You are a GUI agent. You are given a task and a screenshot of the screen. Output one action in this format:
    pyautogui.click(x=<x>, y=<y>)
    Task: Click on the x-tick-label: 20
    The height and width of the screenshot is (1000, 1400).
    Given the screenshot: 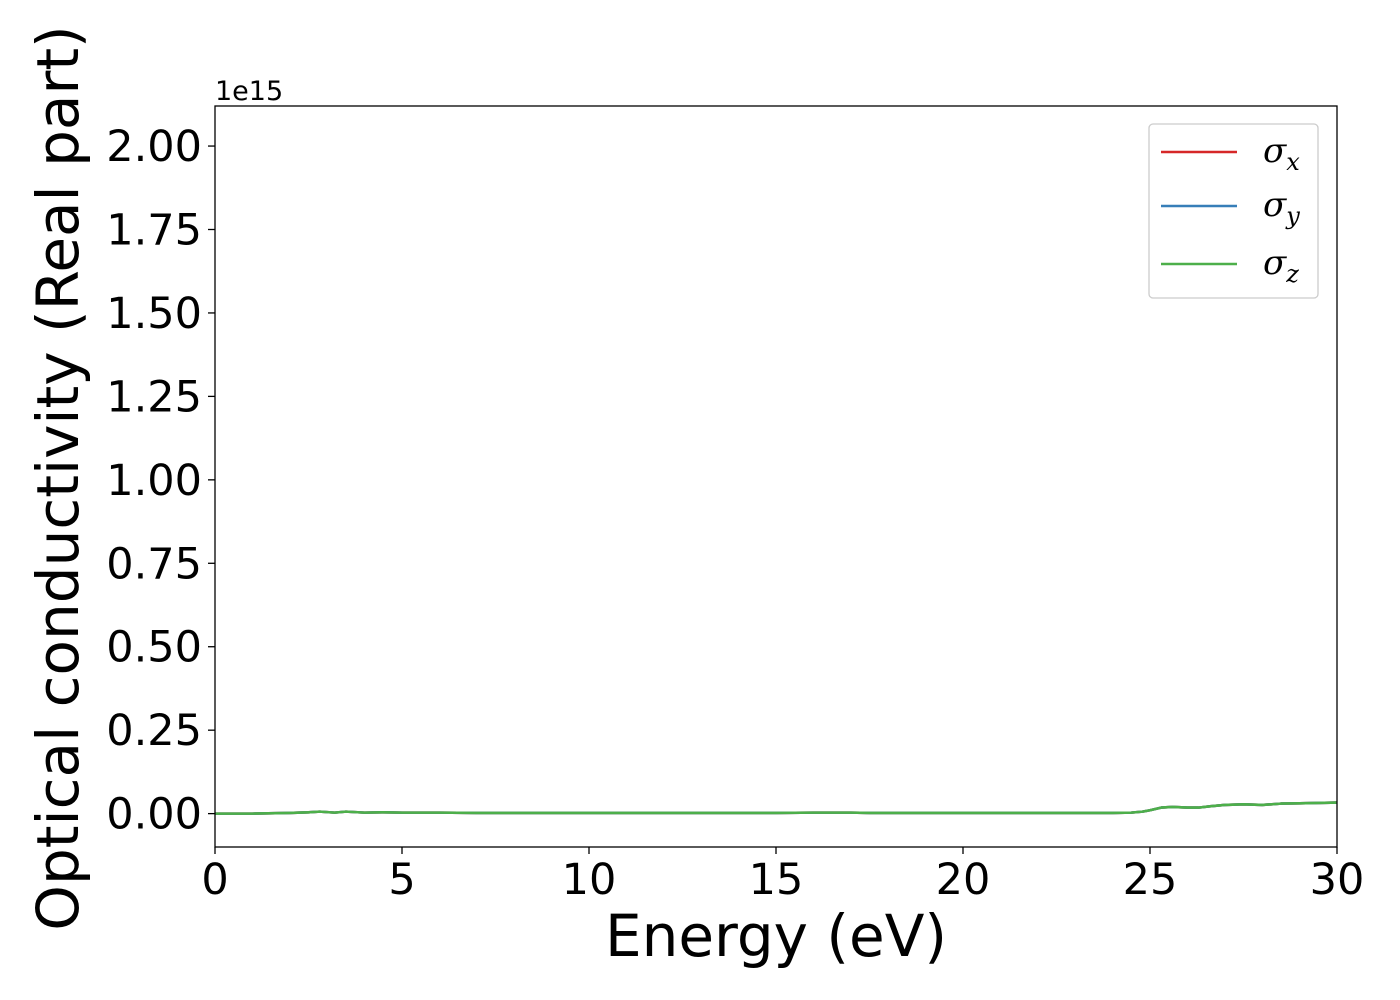 What is the action you would take?
    pyautogui.click(x=963, y=880)
    